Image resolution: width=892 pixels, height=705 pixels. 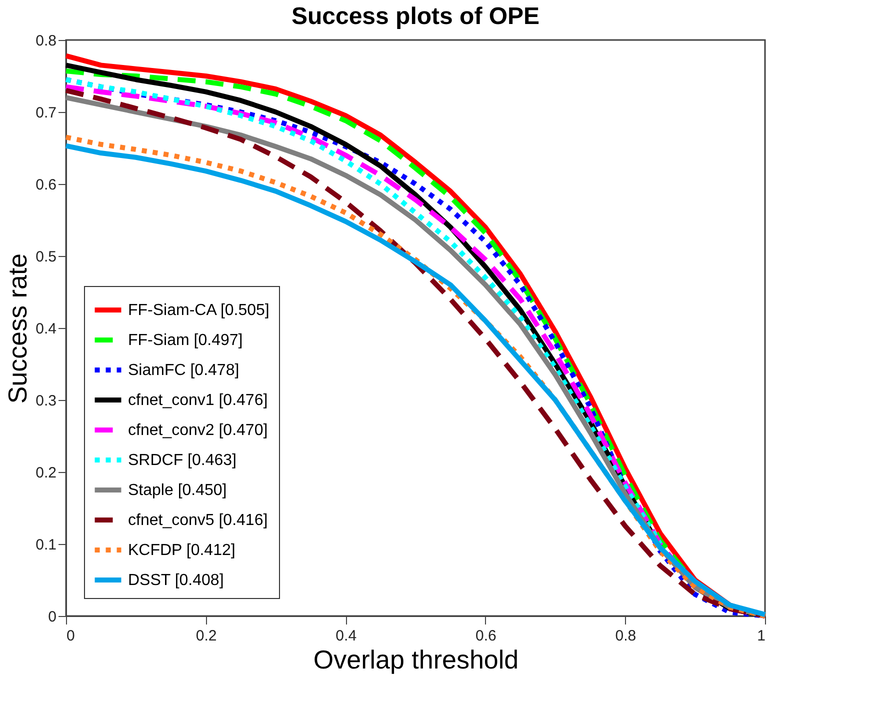 I want to click on x-tick-label: 0.6, so click(x=485, y=636).